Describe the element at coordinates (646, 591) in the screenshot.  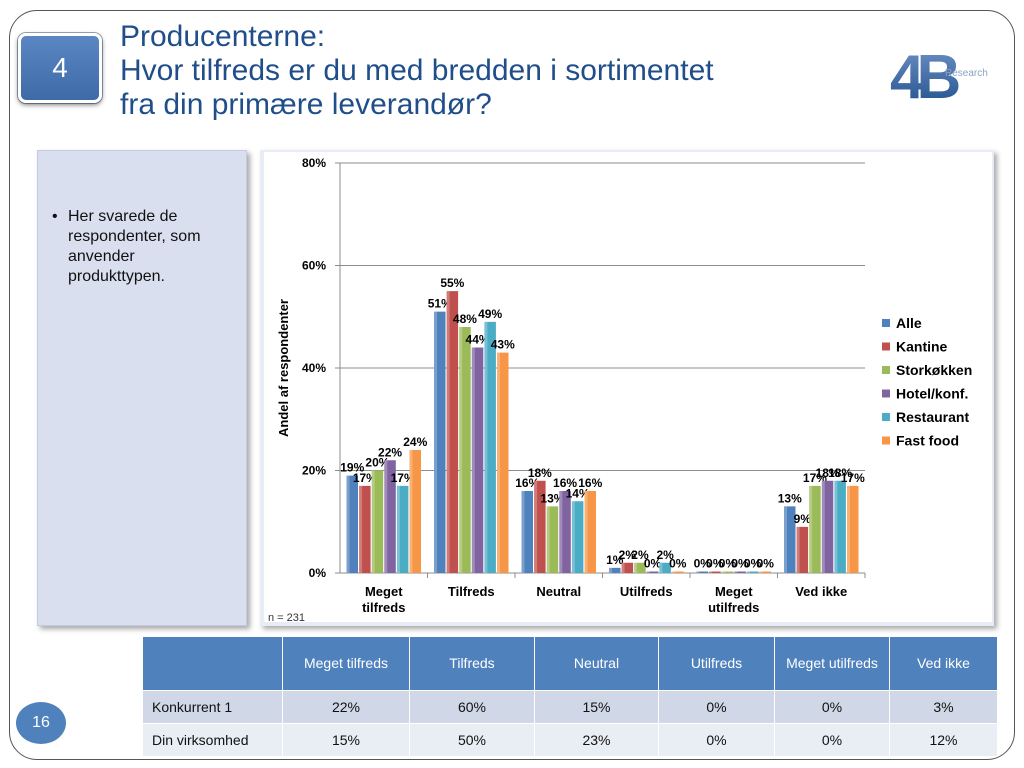
I see `x-category-label: Utilfreds` at that location.